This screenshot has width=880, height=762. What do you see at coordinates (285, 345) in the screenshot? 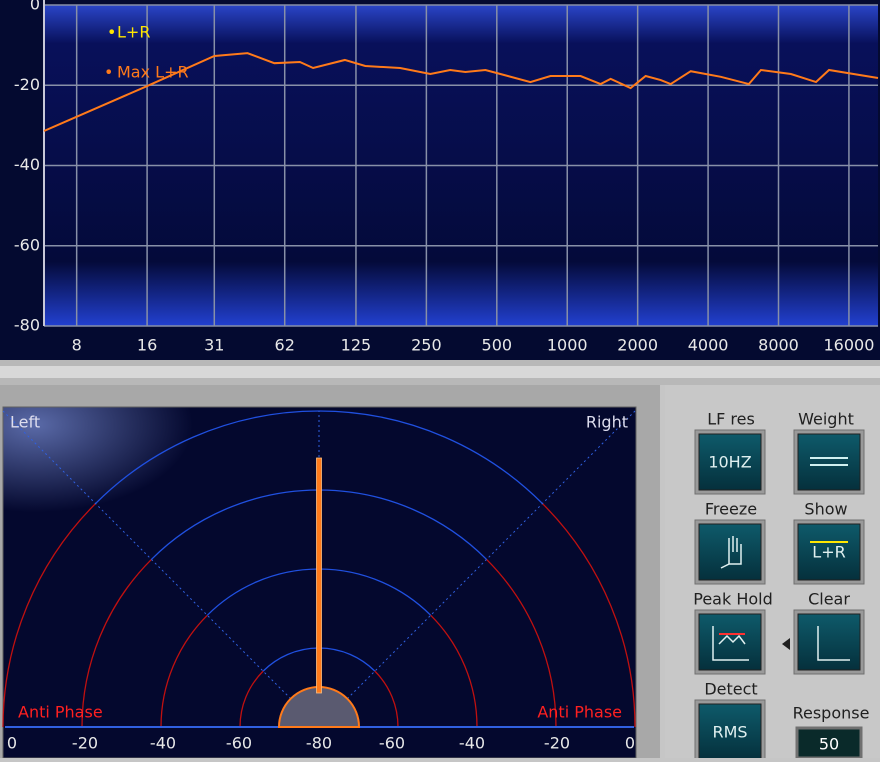
I see `x-tick-label: 62` at bounding box center [285, 345].